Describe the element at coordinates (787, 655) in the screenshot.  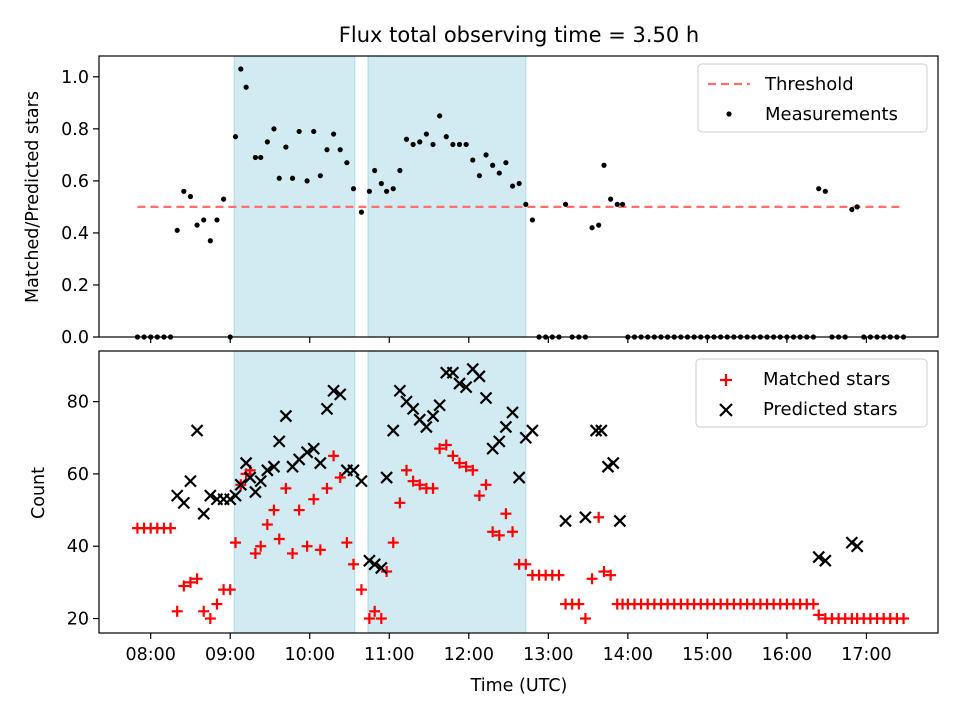
I see `x-tick-label: 16:00` at that location.